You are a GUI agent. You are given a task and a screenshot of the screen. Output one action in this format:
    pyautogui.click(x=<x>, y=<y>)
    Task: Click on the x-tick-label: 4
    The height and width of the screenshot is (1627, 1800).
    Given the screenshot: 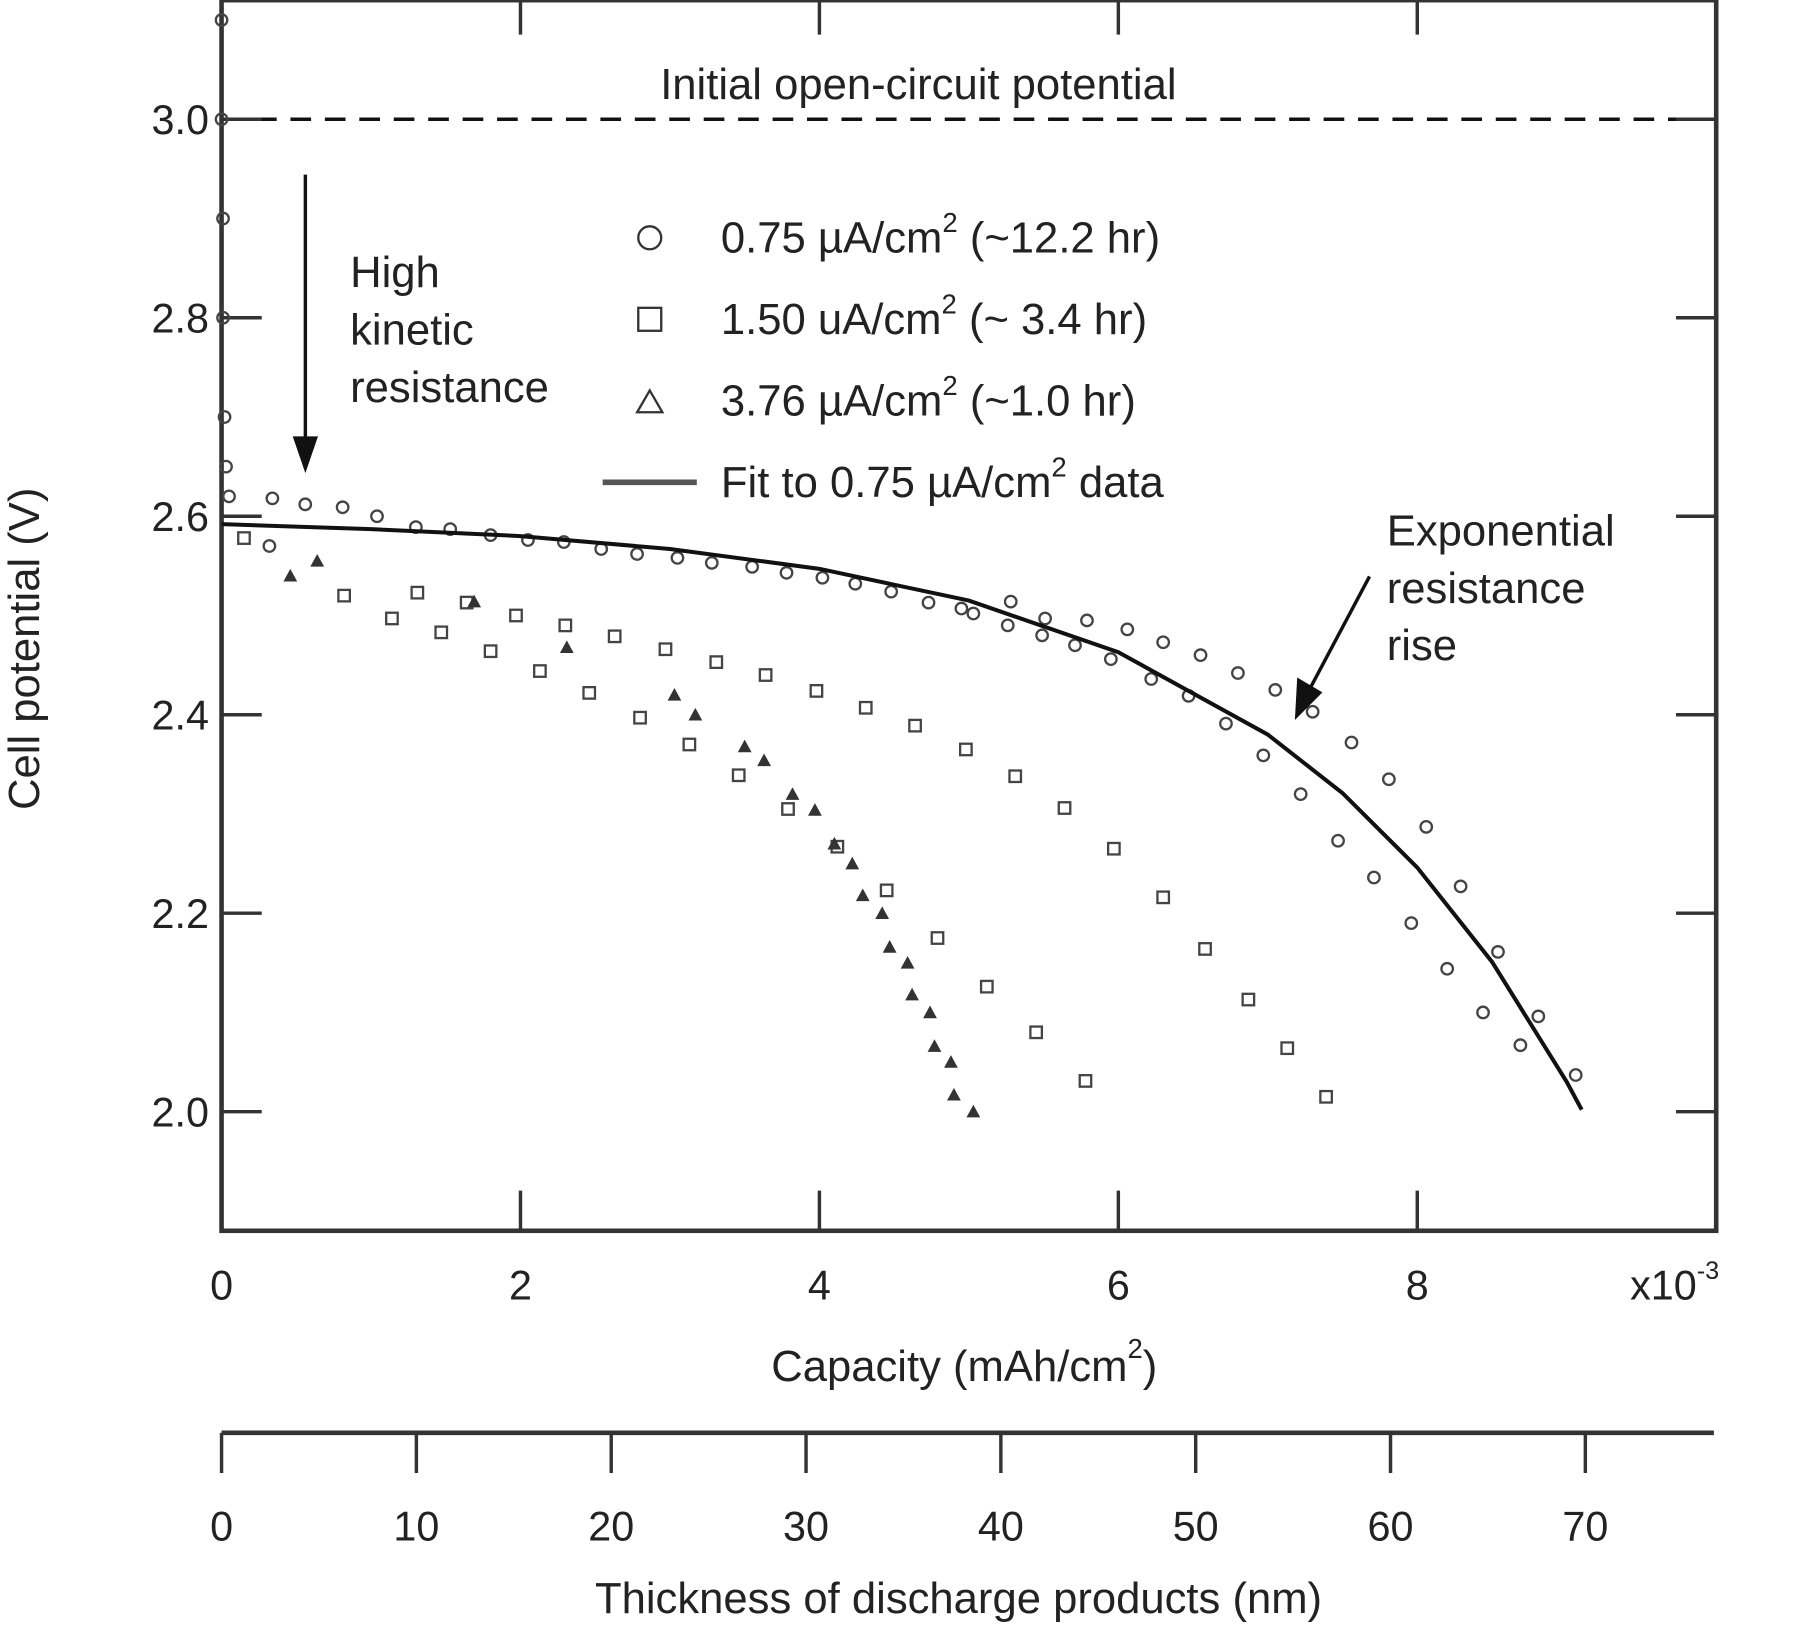 What is the action you would take?
    pyautogui.click(x=819, y=1286)
    